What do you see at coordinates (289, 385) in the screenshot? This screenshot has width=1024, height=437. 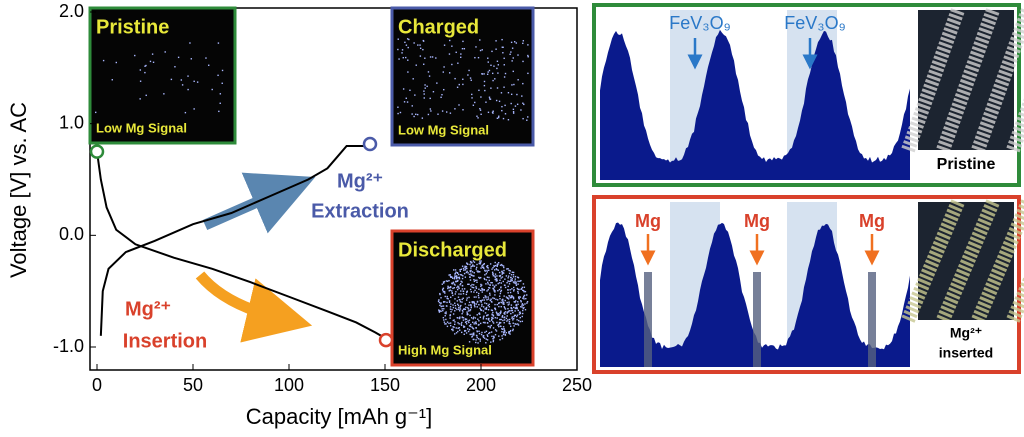 I see `x-tick-label: 100` at bounding box center [289, 385].